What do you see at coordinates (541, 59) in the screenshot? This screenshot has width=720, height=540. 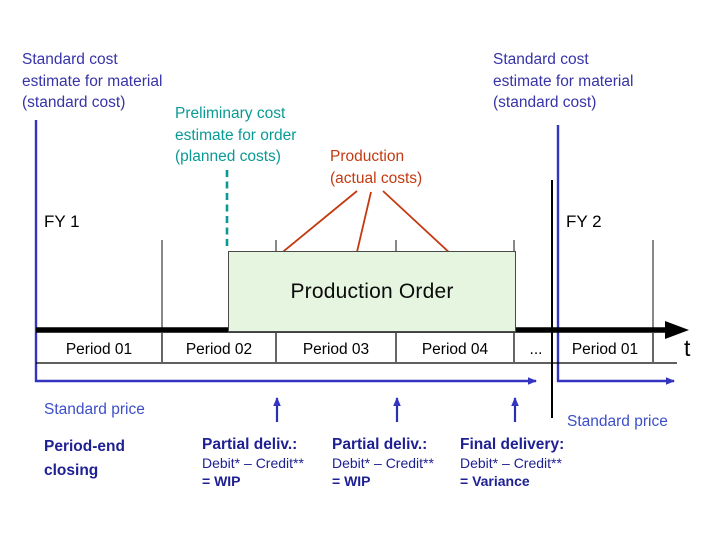 I see `standard-cost-right-line1: Standard cost` at bounding box center [541, 59].